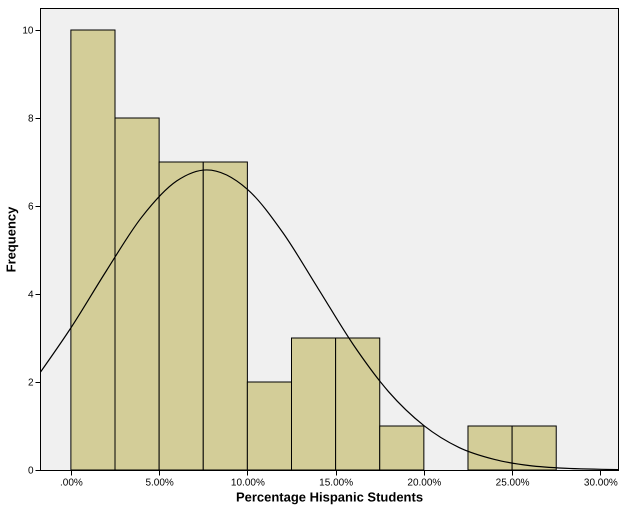  I want to click on y-tick-label: 2, so click(31, 383).